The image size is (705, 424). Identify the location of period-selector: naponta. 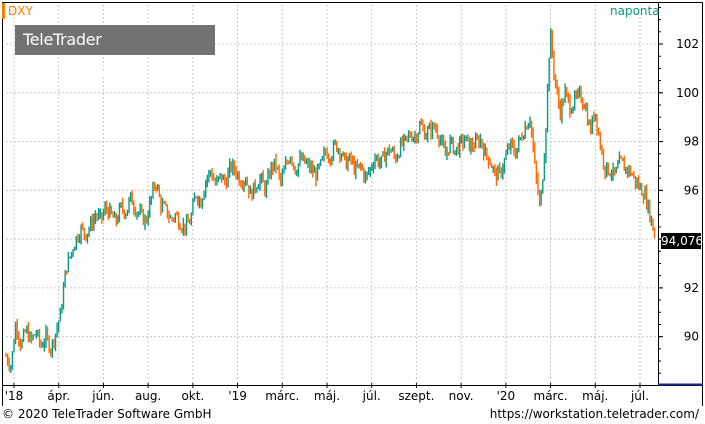
(635, 11).